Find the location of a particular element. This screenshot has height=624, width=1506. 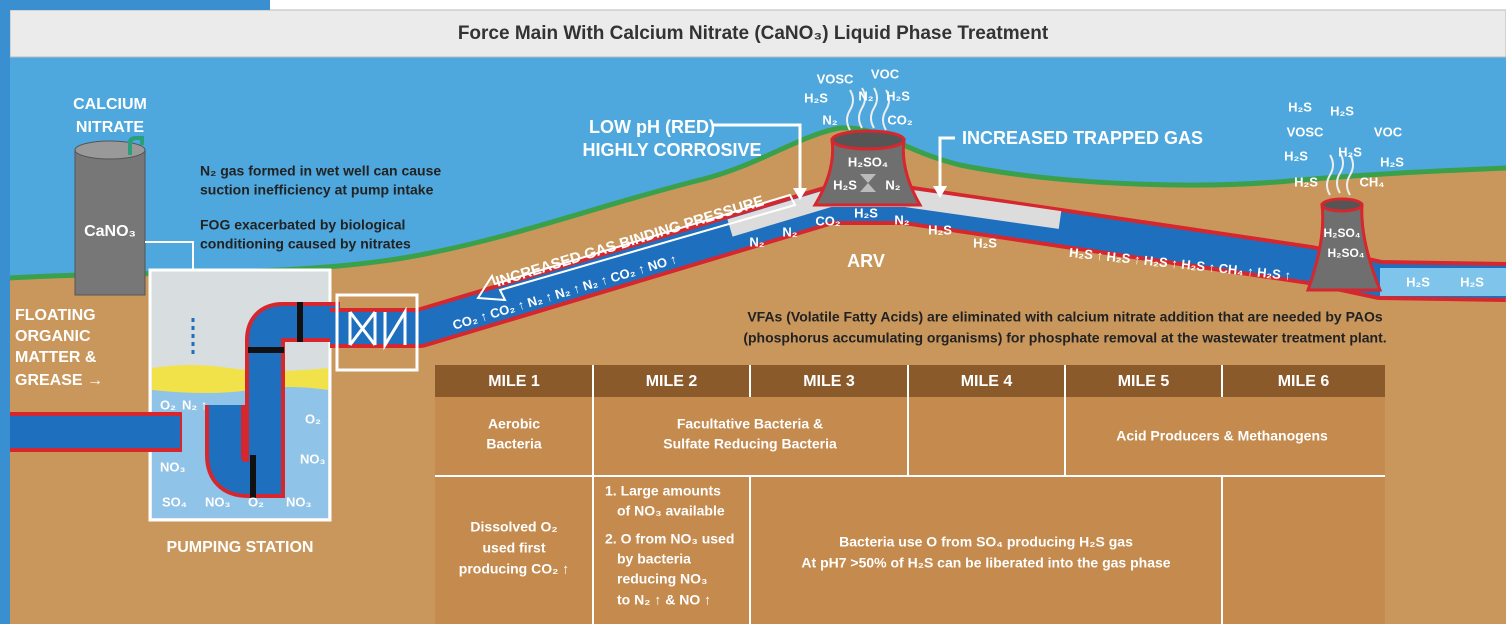

table-cell-text: MILE 2 is located at coordinates (672, 381).